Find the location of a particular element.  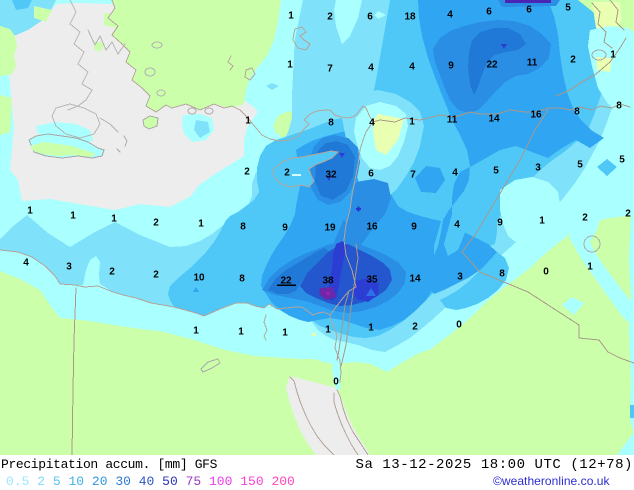

svg-text: 38 is located at coordinates (328, 281).